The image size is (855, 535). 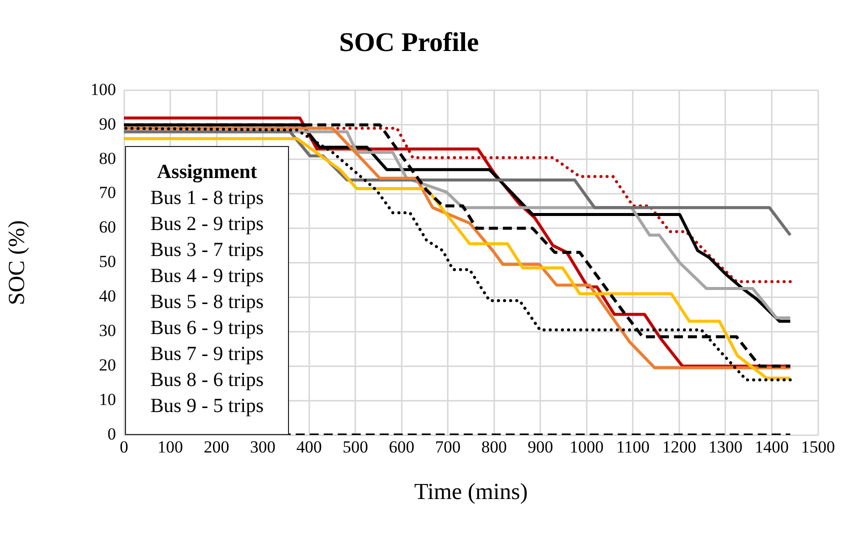 I want to click on y-tick-label: 40, so click(x=107, y=296).